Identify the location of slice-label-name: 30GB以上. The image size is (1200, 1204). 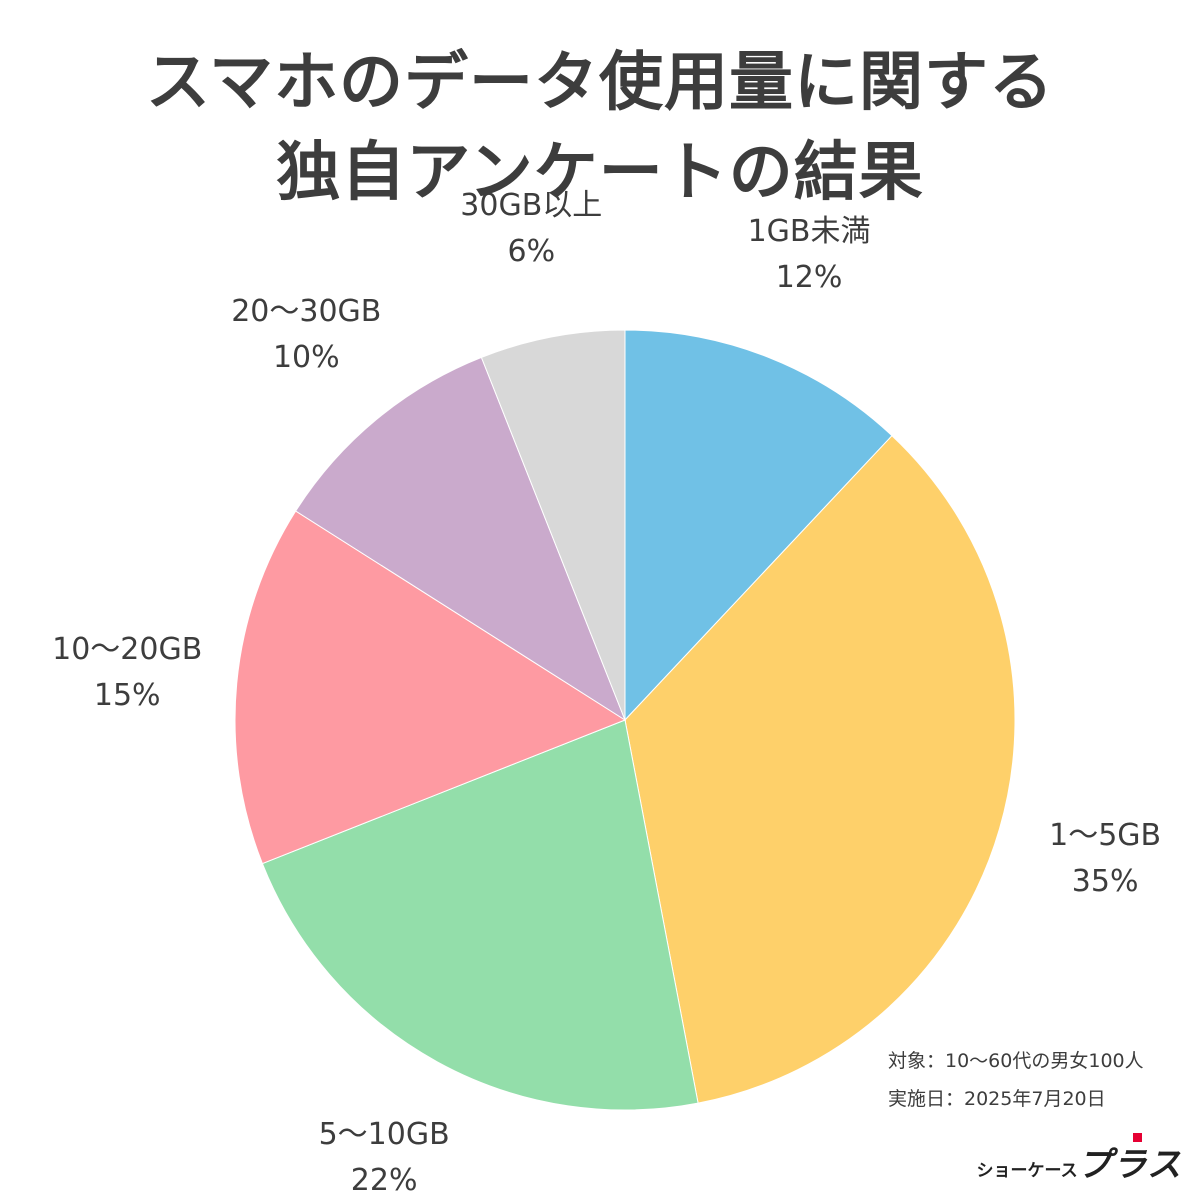
(531, 205).